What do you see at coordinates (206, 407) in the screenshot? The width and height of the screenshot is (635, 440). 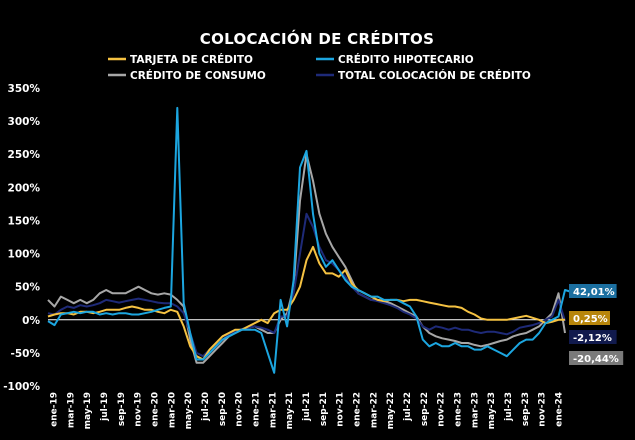 I see `x-tick-label: jul-20` at bounding box center [206, 407].